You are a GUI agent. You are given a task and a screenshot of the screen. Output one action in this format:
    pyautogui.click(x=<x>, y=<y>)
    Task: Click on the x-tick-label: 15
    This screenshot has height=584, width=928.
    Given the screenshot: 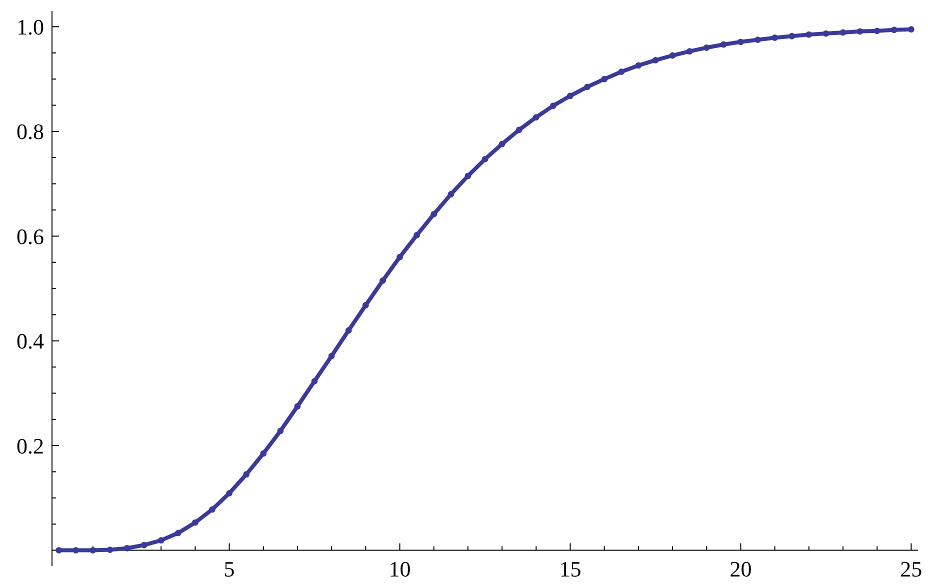 What is the action you would take?
    pyautogui.click(x=570, y=569)
    